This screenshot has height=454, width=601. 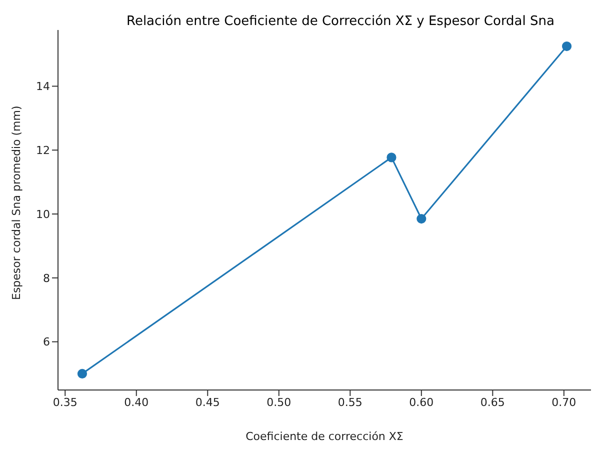 What do you see at coordinates (46, 342) in the screenshot?
I see `y-tick-label: 6` at bounding box center [46, 342].